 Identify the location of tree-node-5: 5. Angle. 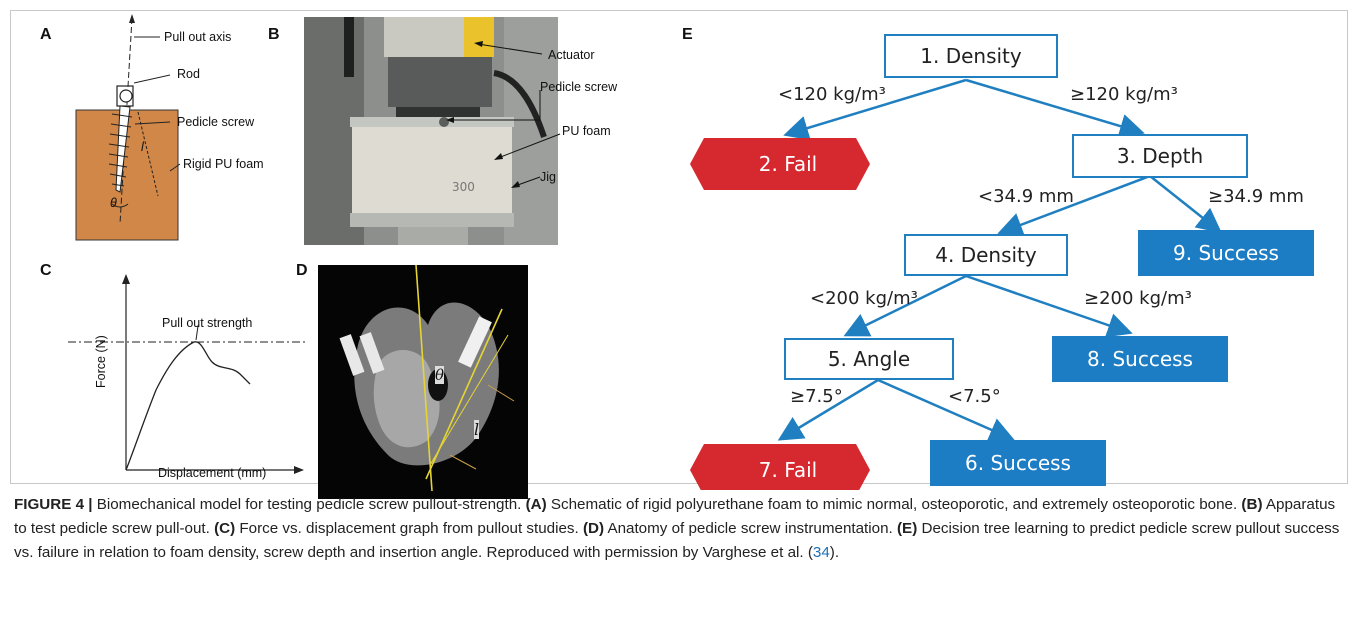
(869, 359).